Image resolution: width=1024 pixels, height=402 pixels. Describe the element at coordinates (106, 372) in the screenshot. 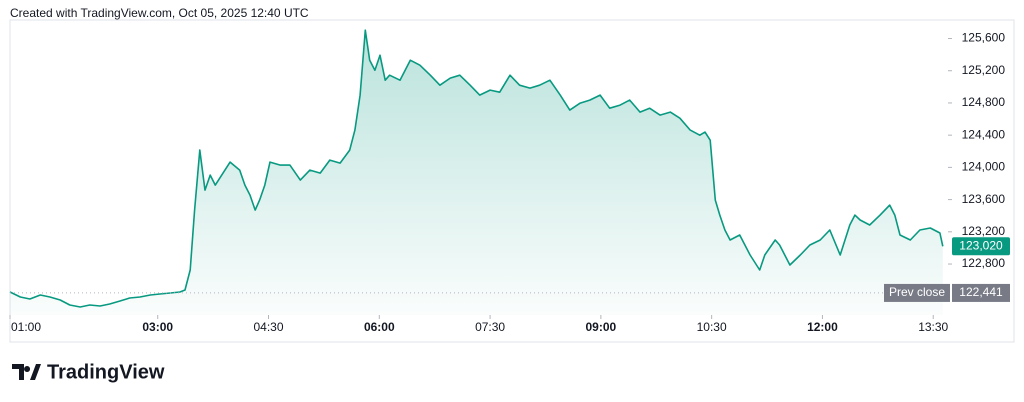

I see `brand-name: TradingView` at that location.